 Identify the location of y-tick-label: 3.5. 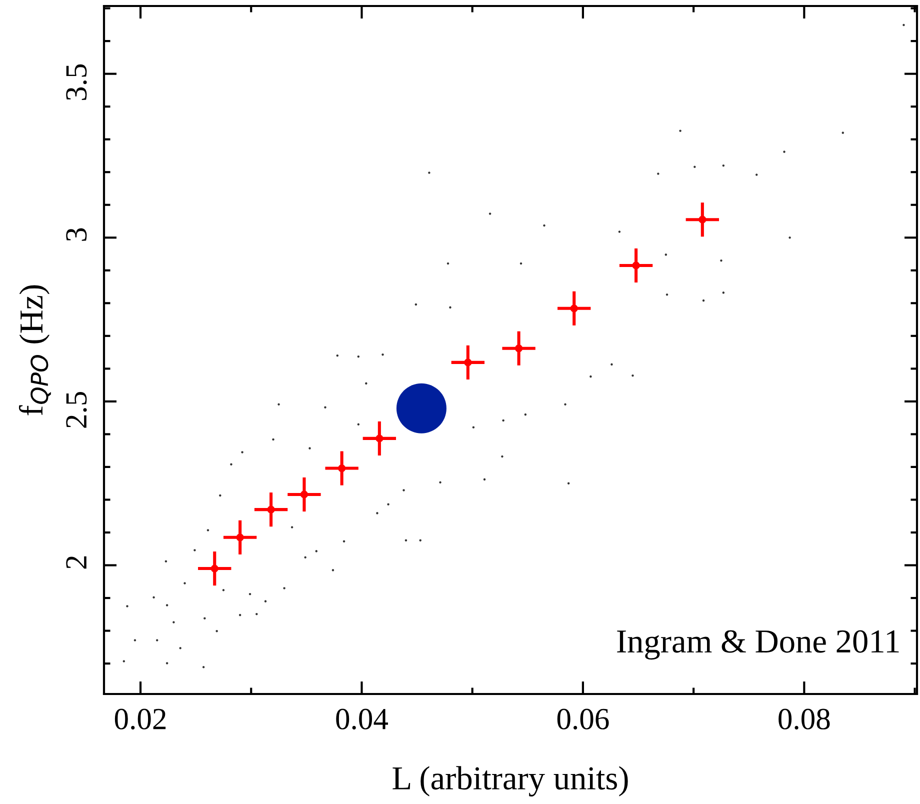
(76, 82).